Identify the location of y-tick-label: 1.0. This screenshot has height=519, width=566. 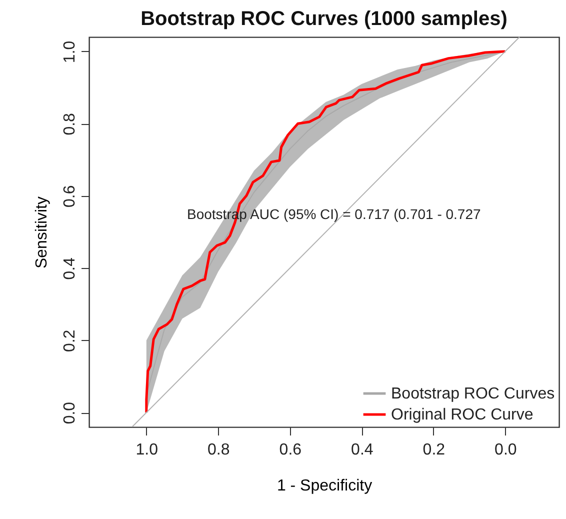
(70, 52).